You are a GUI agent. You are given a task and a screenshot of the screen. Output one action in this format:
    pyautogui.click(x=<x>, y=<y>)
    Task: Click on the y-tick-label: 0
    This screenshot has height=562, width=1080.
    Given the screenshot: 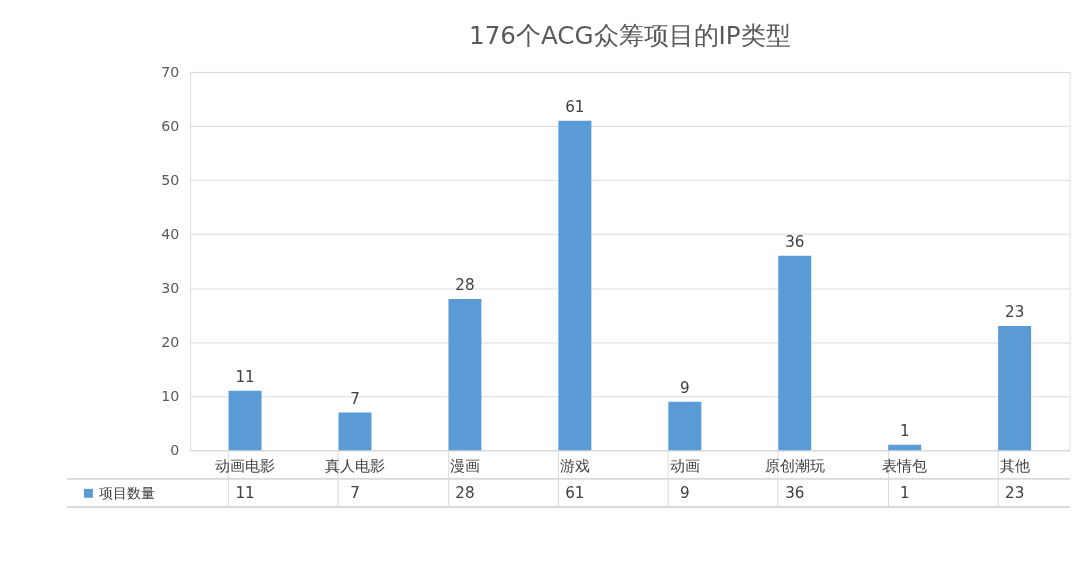 What is the action you would take?
    pyautogui.click(x=175, y=450)
    